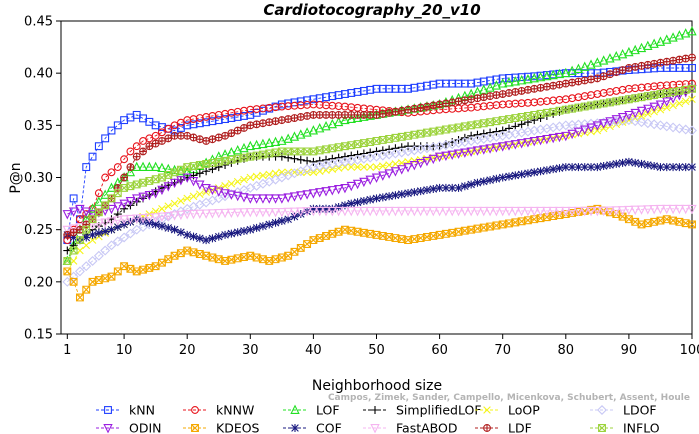 This screenshot has width=699, height=434. I want to click on legend-item-ldf: LDF, so click(503, 427).